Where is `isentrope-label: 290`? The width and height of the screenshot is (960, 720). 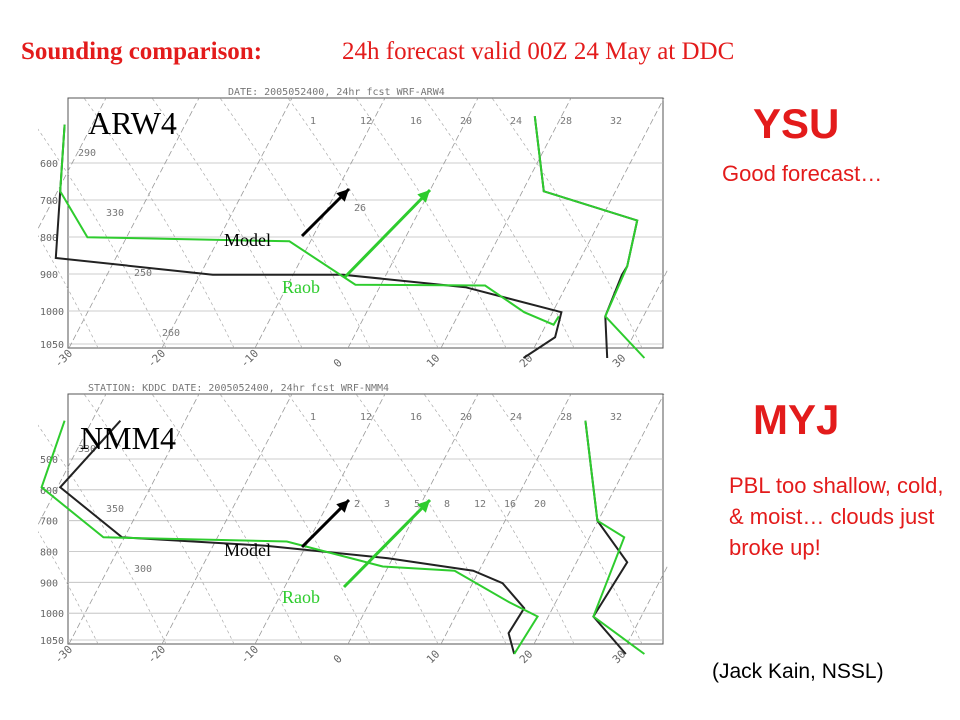 isentrope-label: 290 is located at coordinates (87, 153).